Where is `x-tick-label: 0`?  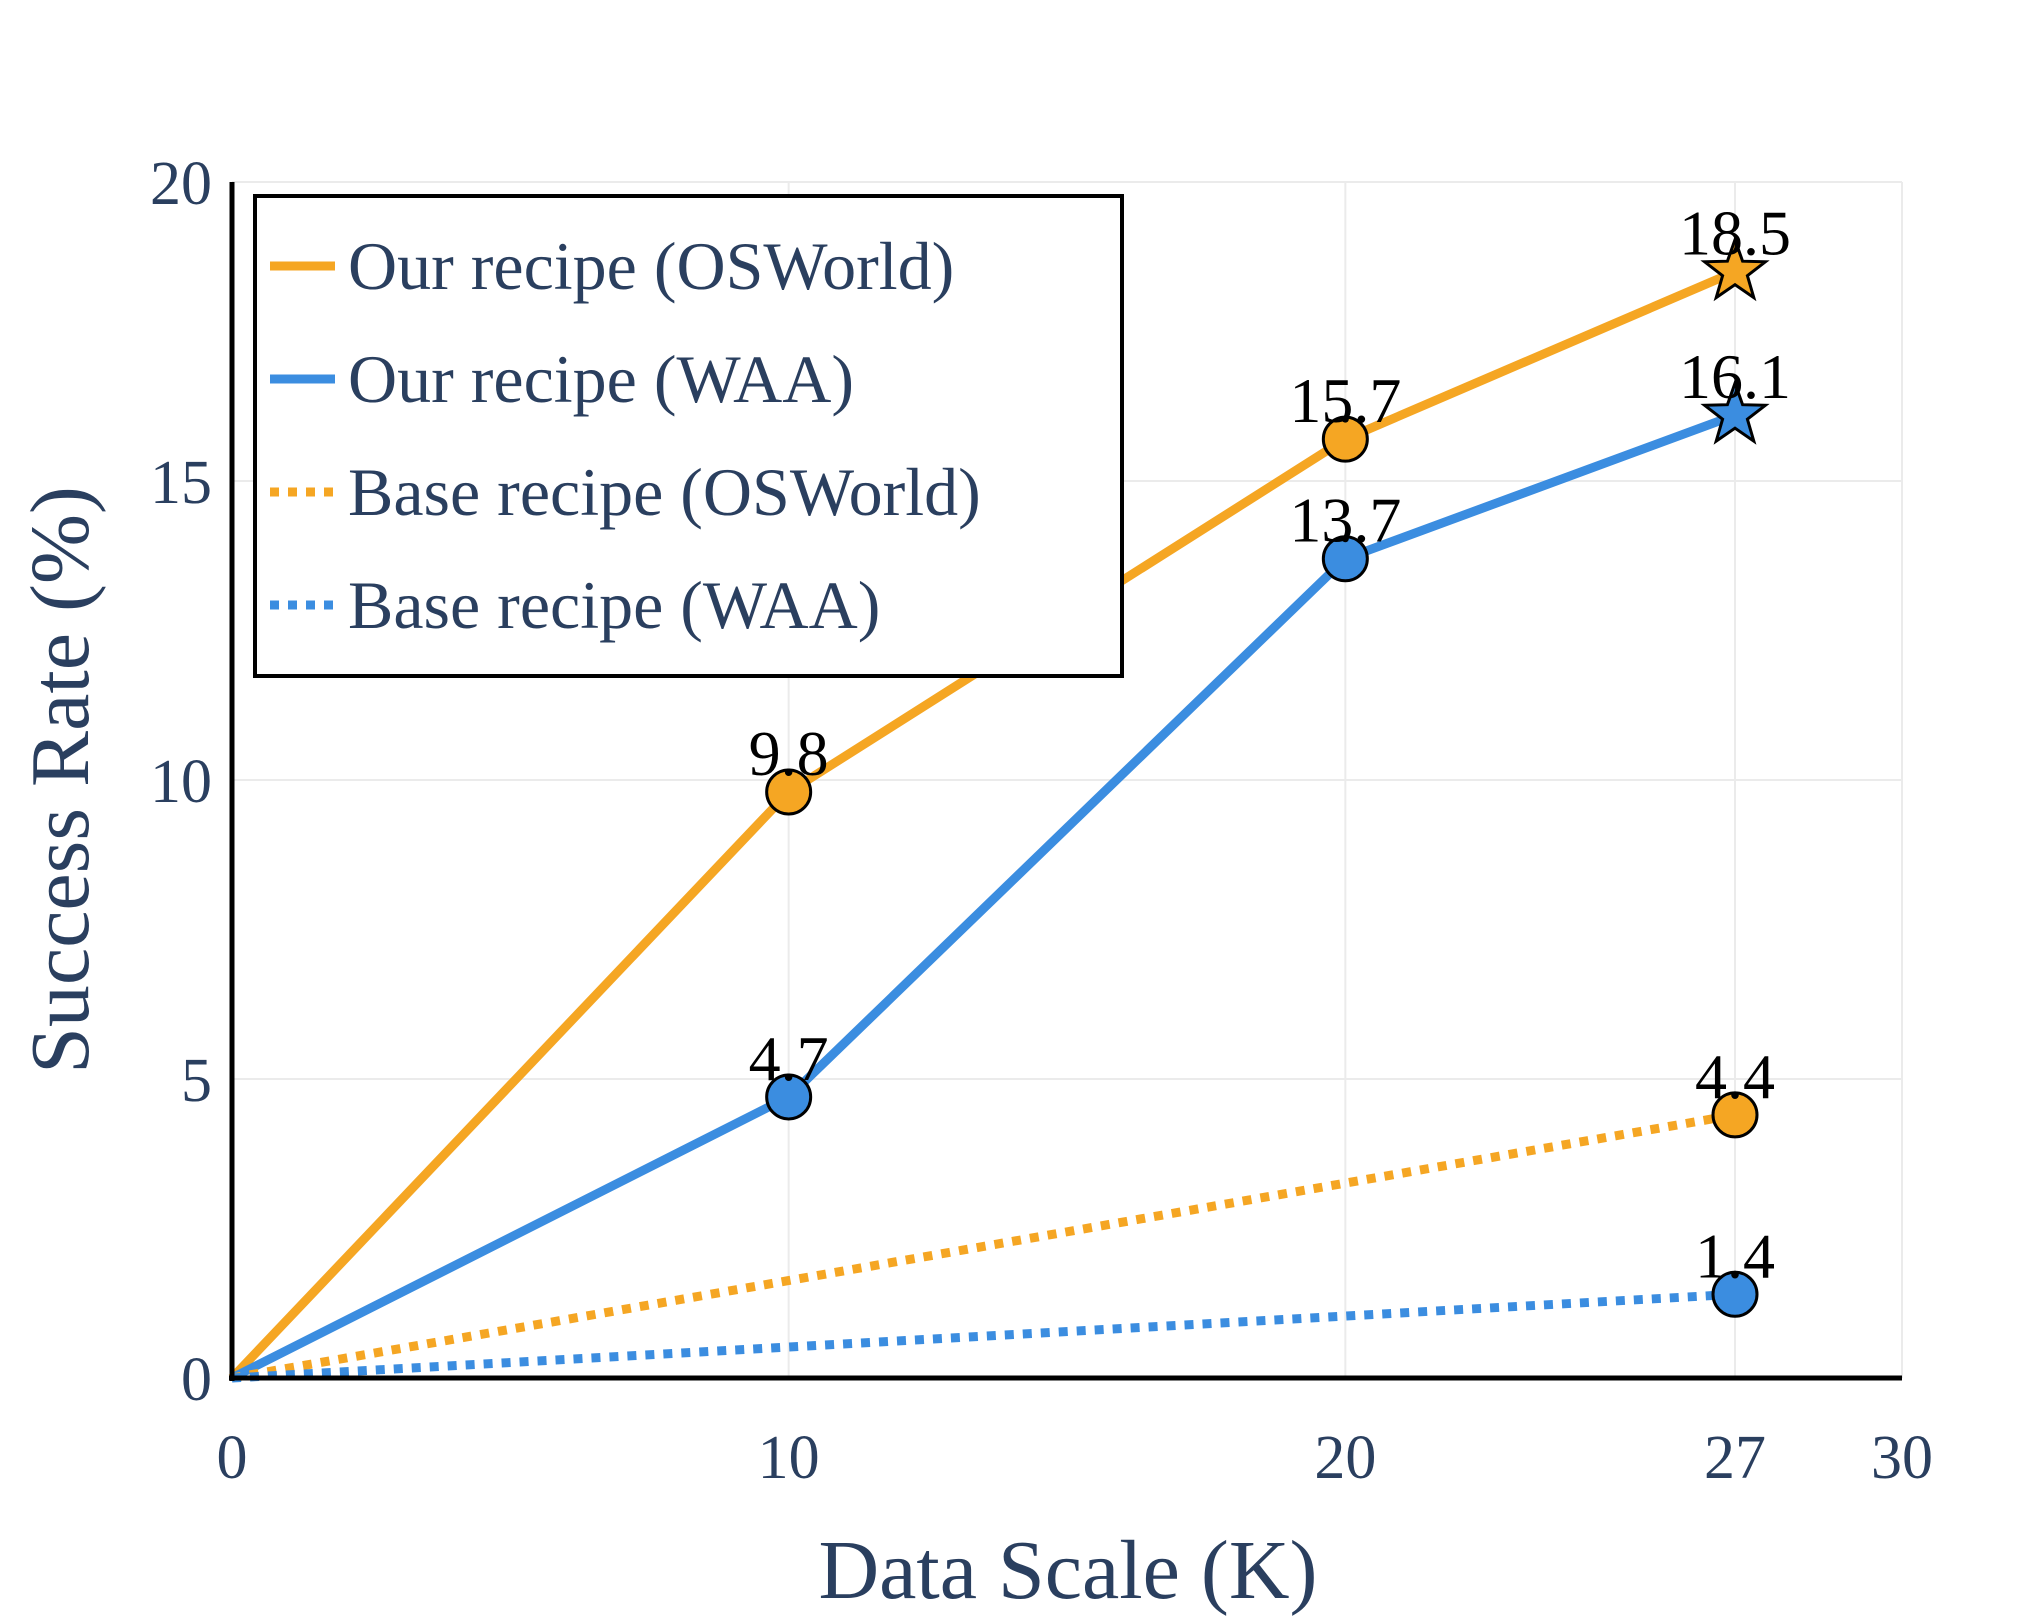 x-tick-label: 0 is located at coordinates (232, 1458).